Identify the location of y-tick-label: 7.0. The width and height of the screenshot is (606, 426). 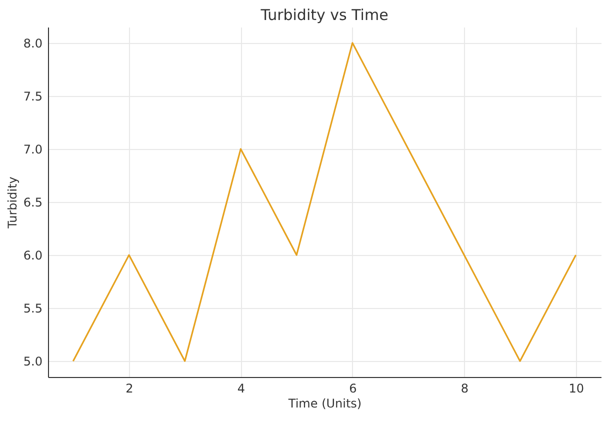
(32, 149).